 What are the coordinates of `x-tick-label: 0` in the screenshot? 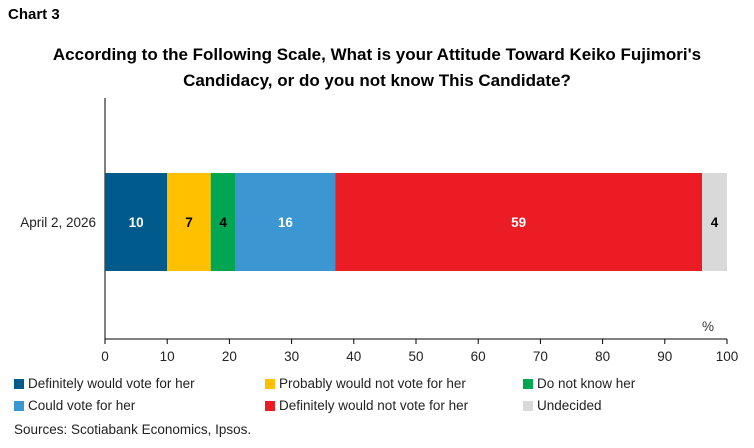 It's located at (105, 356).